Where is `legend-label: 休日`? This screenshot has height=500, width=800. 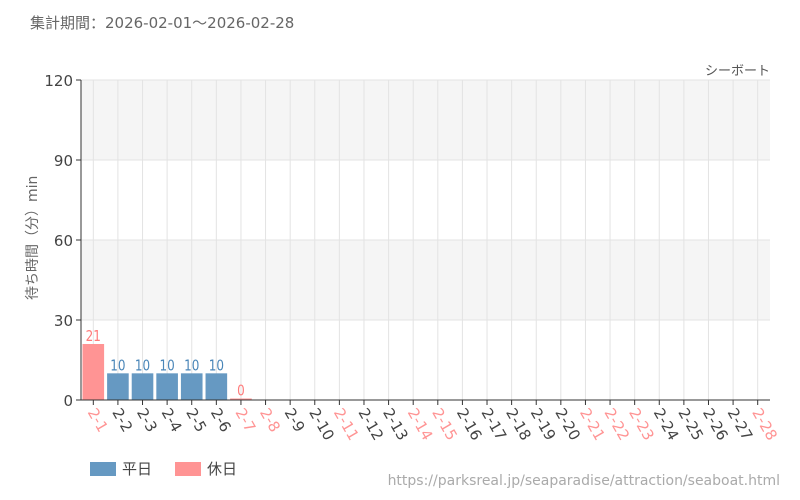 legend-label: 休日 is located at coordinates (222, 469).